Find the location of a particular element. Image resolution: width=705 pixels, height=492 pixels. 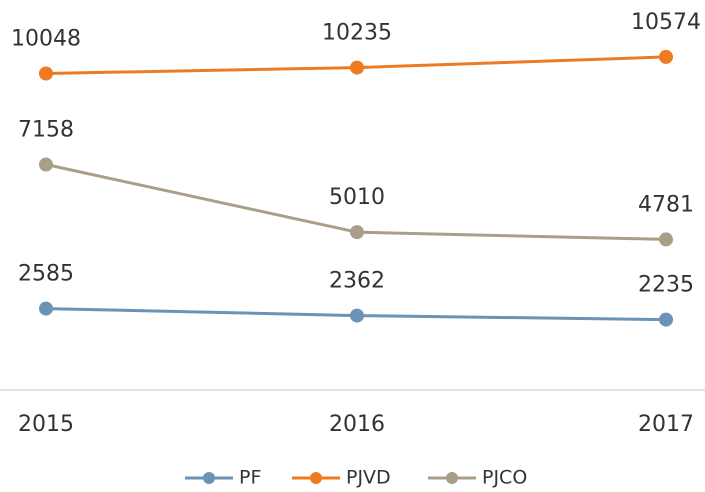

x-tick-label: 2015 is located at coordinates (46, 424).